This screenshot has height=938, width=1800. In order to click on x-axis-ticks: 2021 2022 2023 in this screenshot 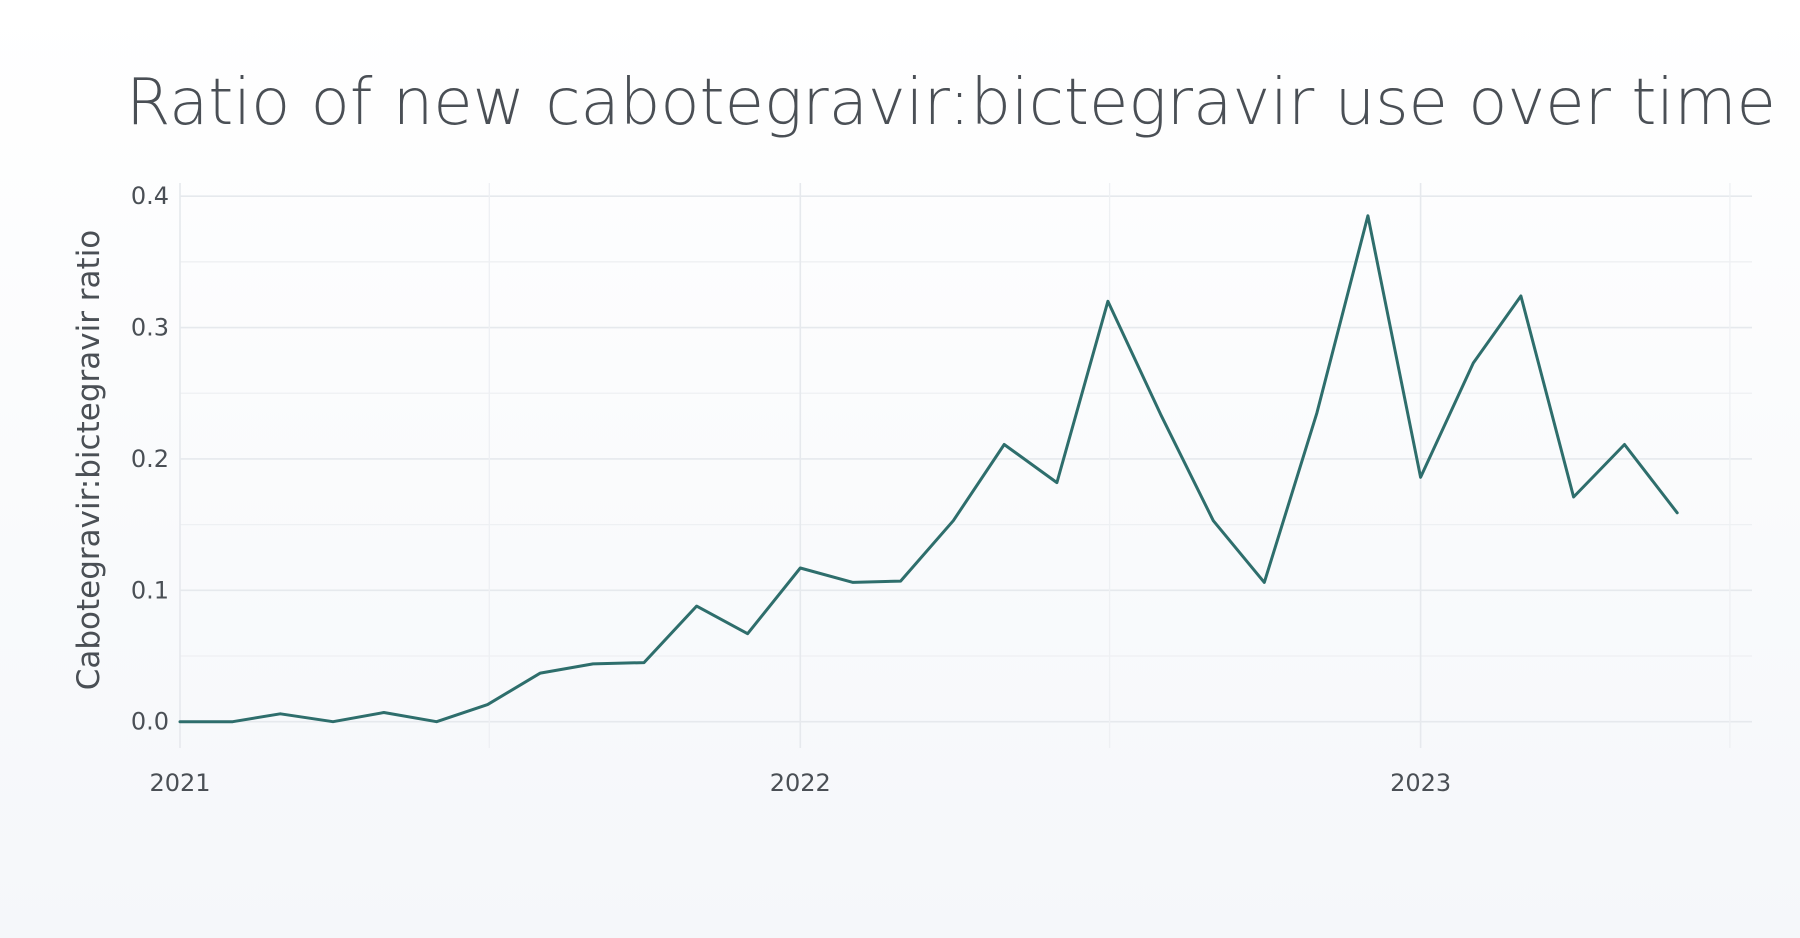, I will do `click(800, 783)`.